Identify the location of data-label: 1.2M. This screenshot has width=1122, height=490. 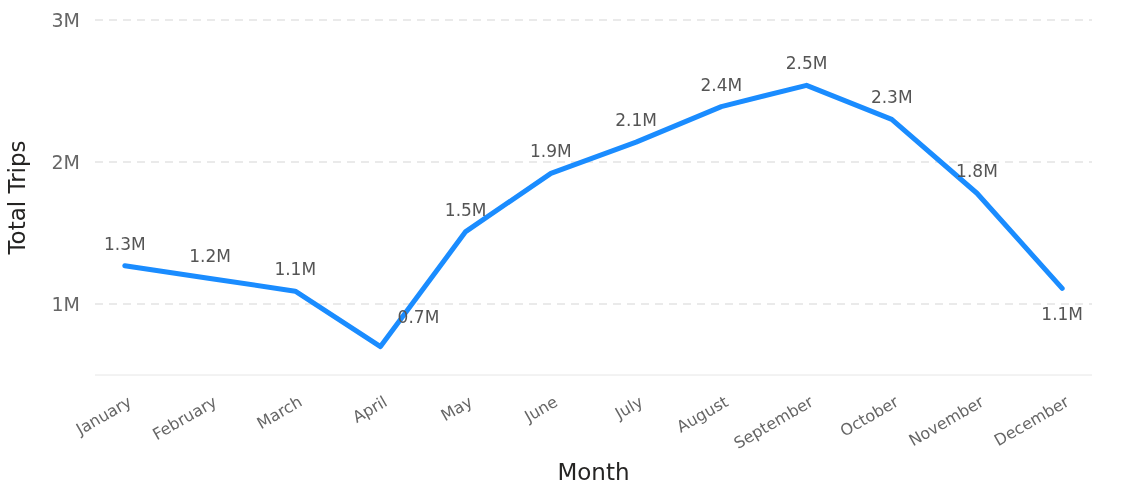
(210, 256).